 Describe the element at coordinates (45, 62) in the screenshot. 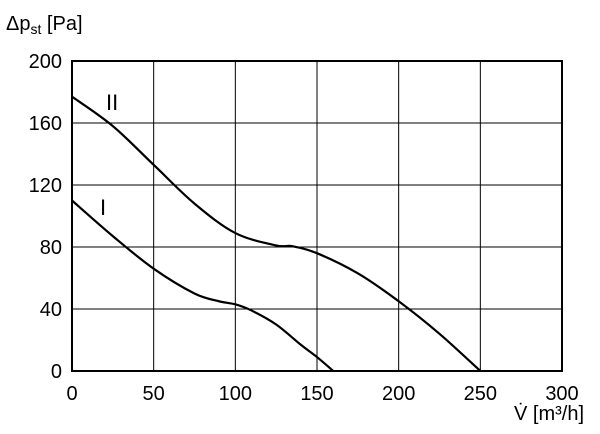

I see `y-tick-label: 200` at that location.